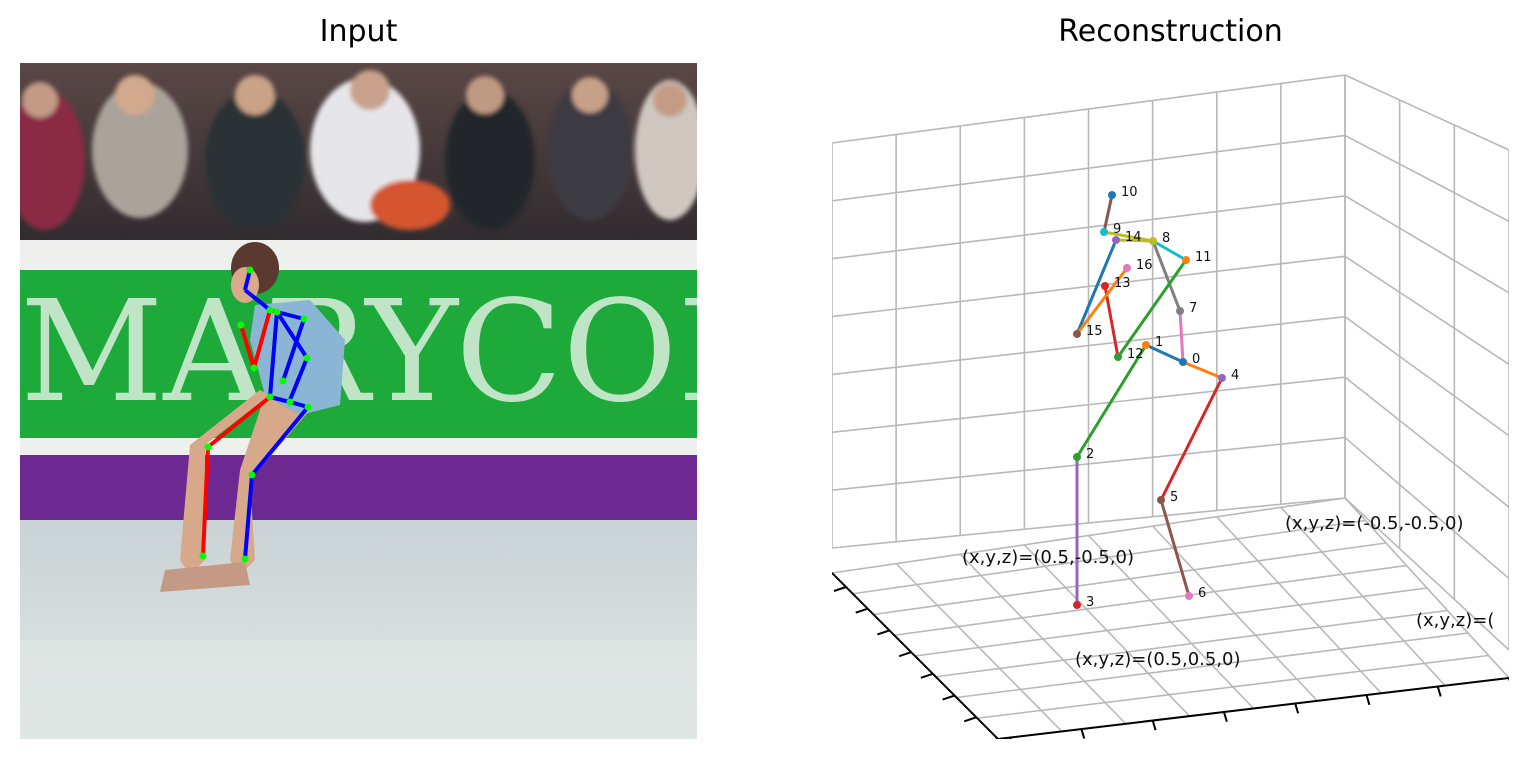 Image resolution: width=1527 pixels, height=759 pixels. I want to click on skeleton-joints, so click(1149, 400).